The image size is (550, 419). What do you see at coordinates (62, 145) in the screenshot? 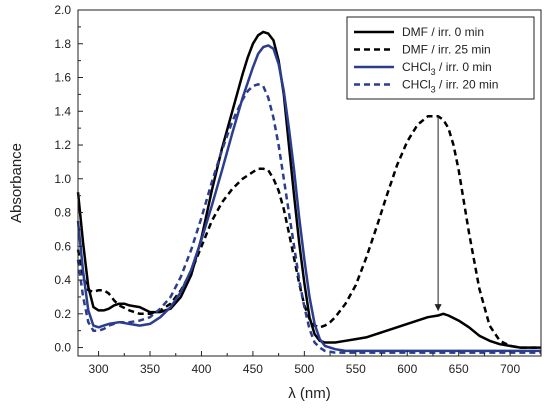
I see `y-tick-label: 1.2` at bounding box center [62, 145].